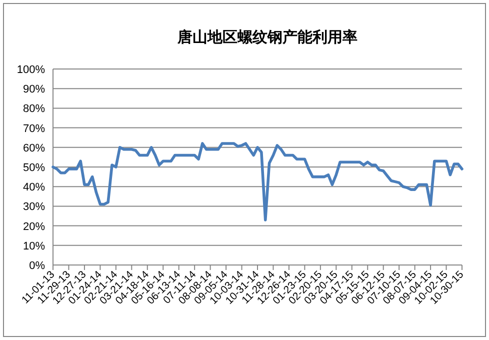 Image resolution: width=489 pixels, height=340 pixels. I want to click on y-tick-label: 60%, so click(34, 148).